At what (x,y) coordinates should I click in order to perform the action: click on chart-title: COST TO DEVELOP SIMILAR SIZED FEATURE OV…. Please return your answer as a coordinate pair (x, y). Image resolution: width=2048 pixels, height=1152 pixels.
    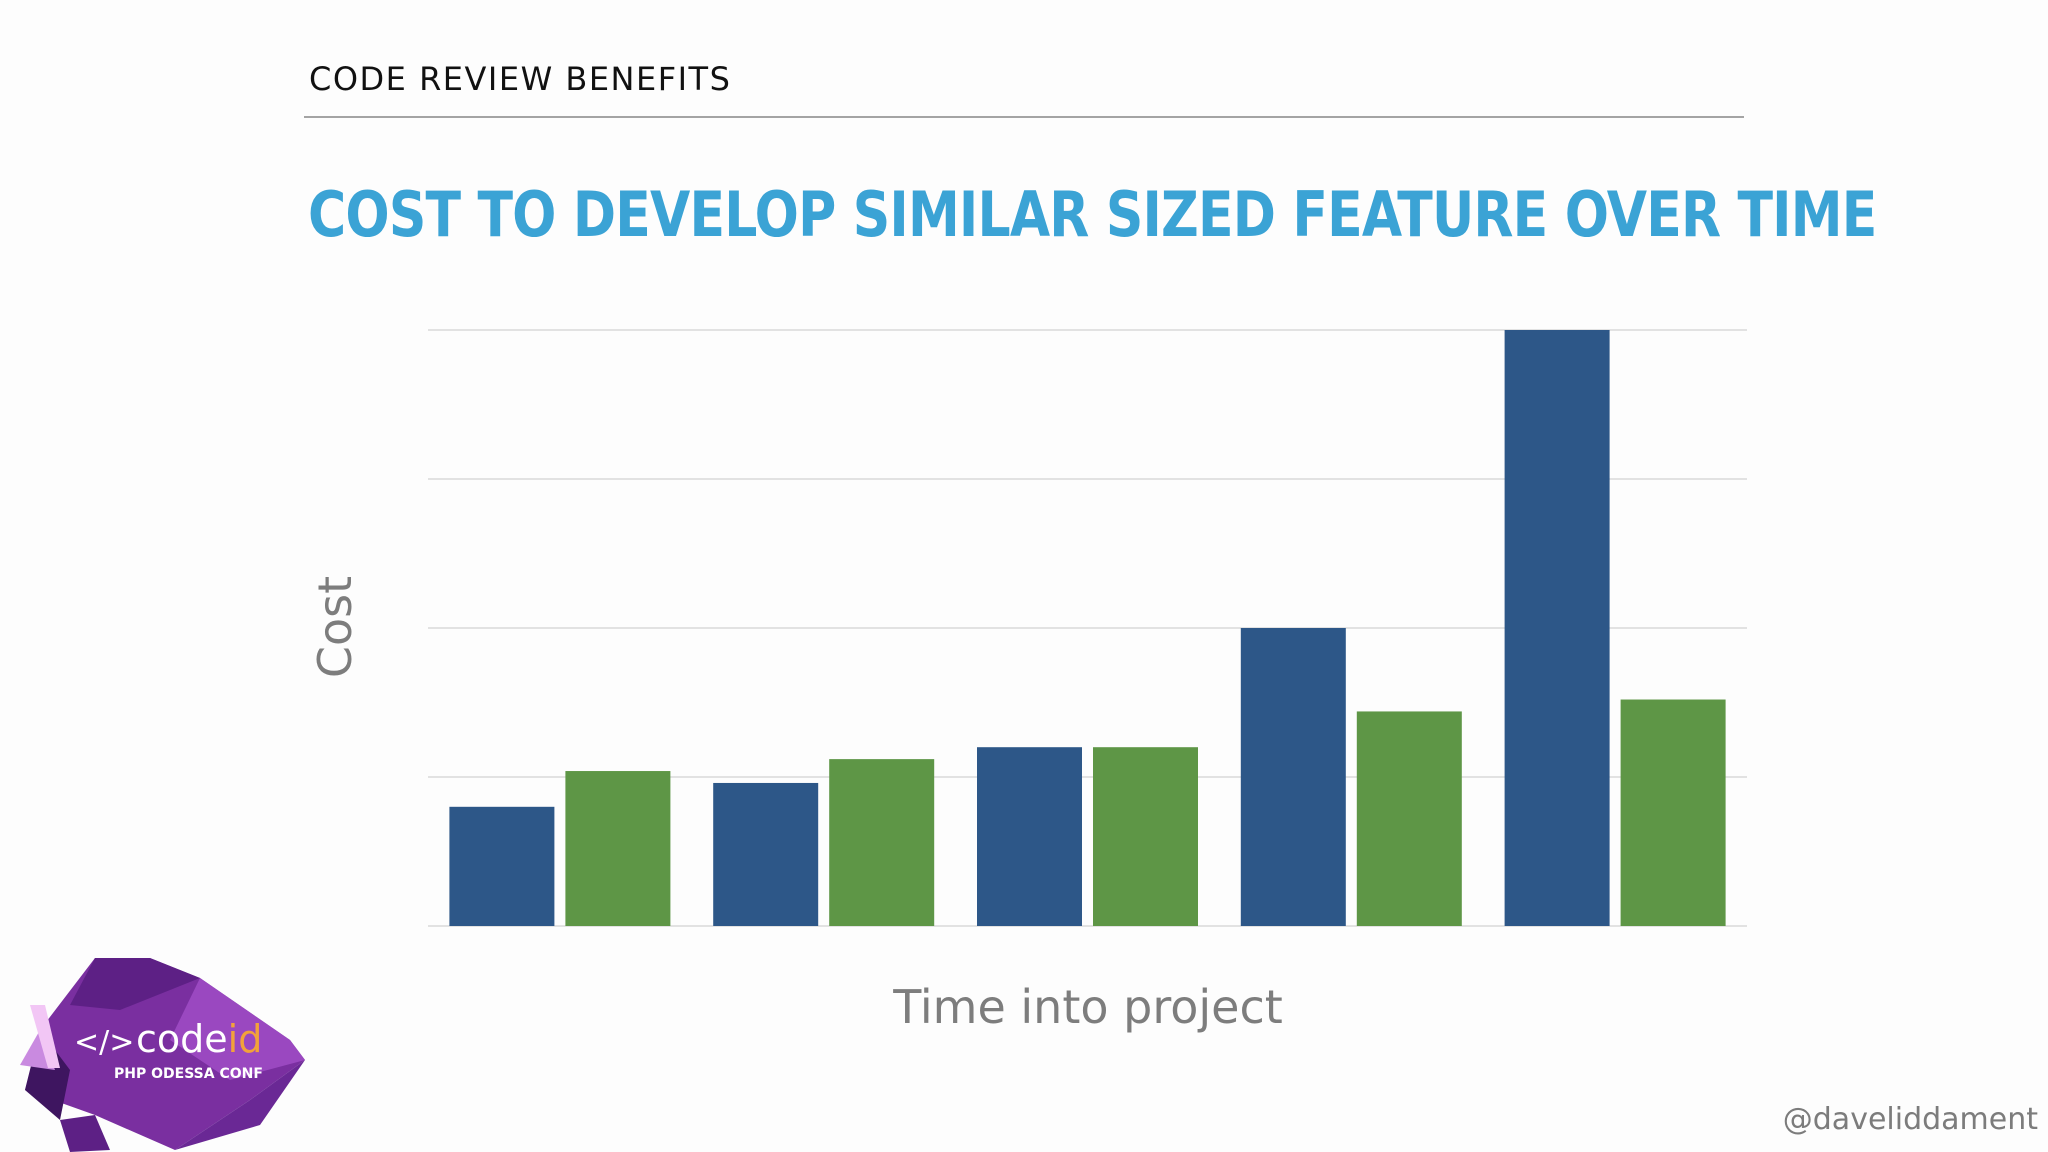
    Looking at the image, I should click on (1092, 214).